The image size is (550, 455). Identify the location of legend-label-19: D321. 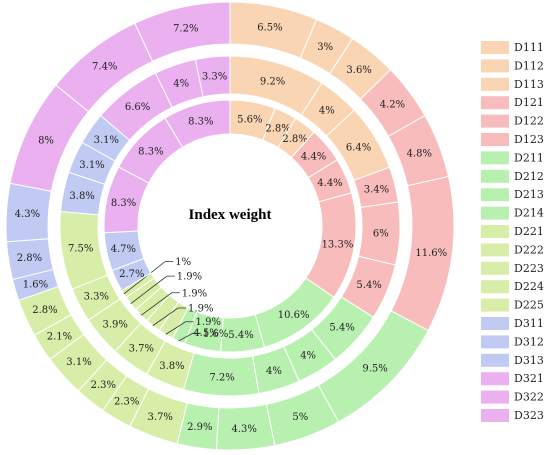
(529, 378).